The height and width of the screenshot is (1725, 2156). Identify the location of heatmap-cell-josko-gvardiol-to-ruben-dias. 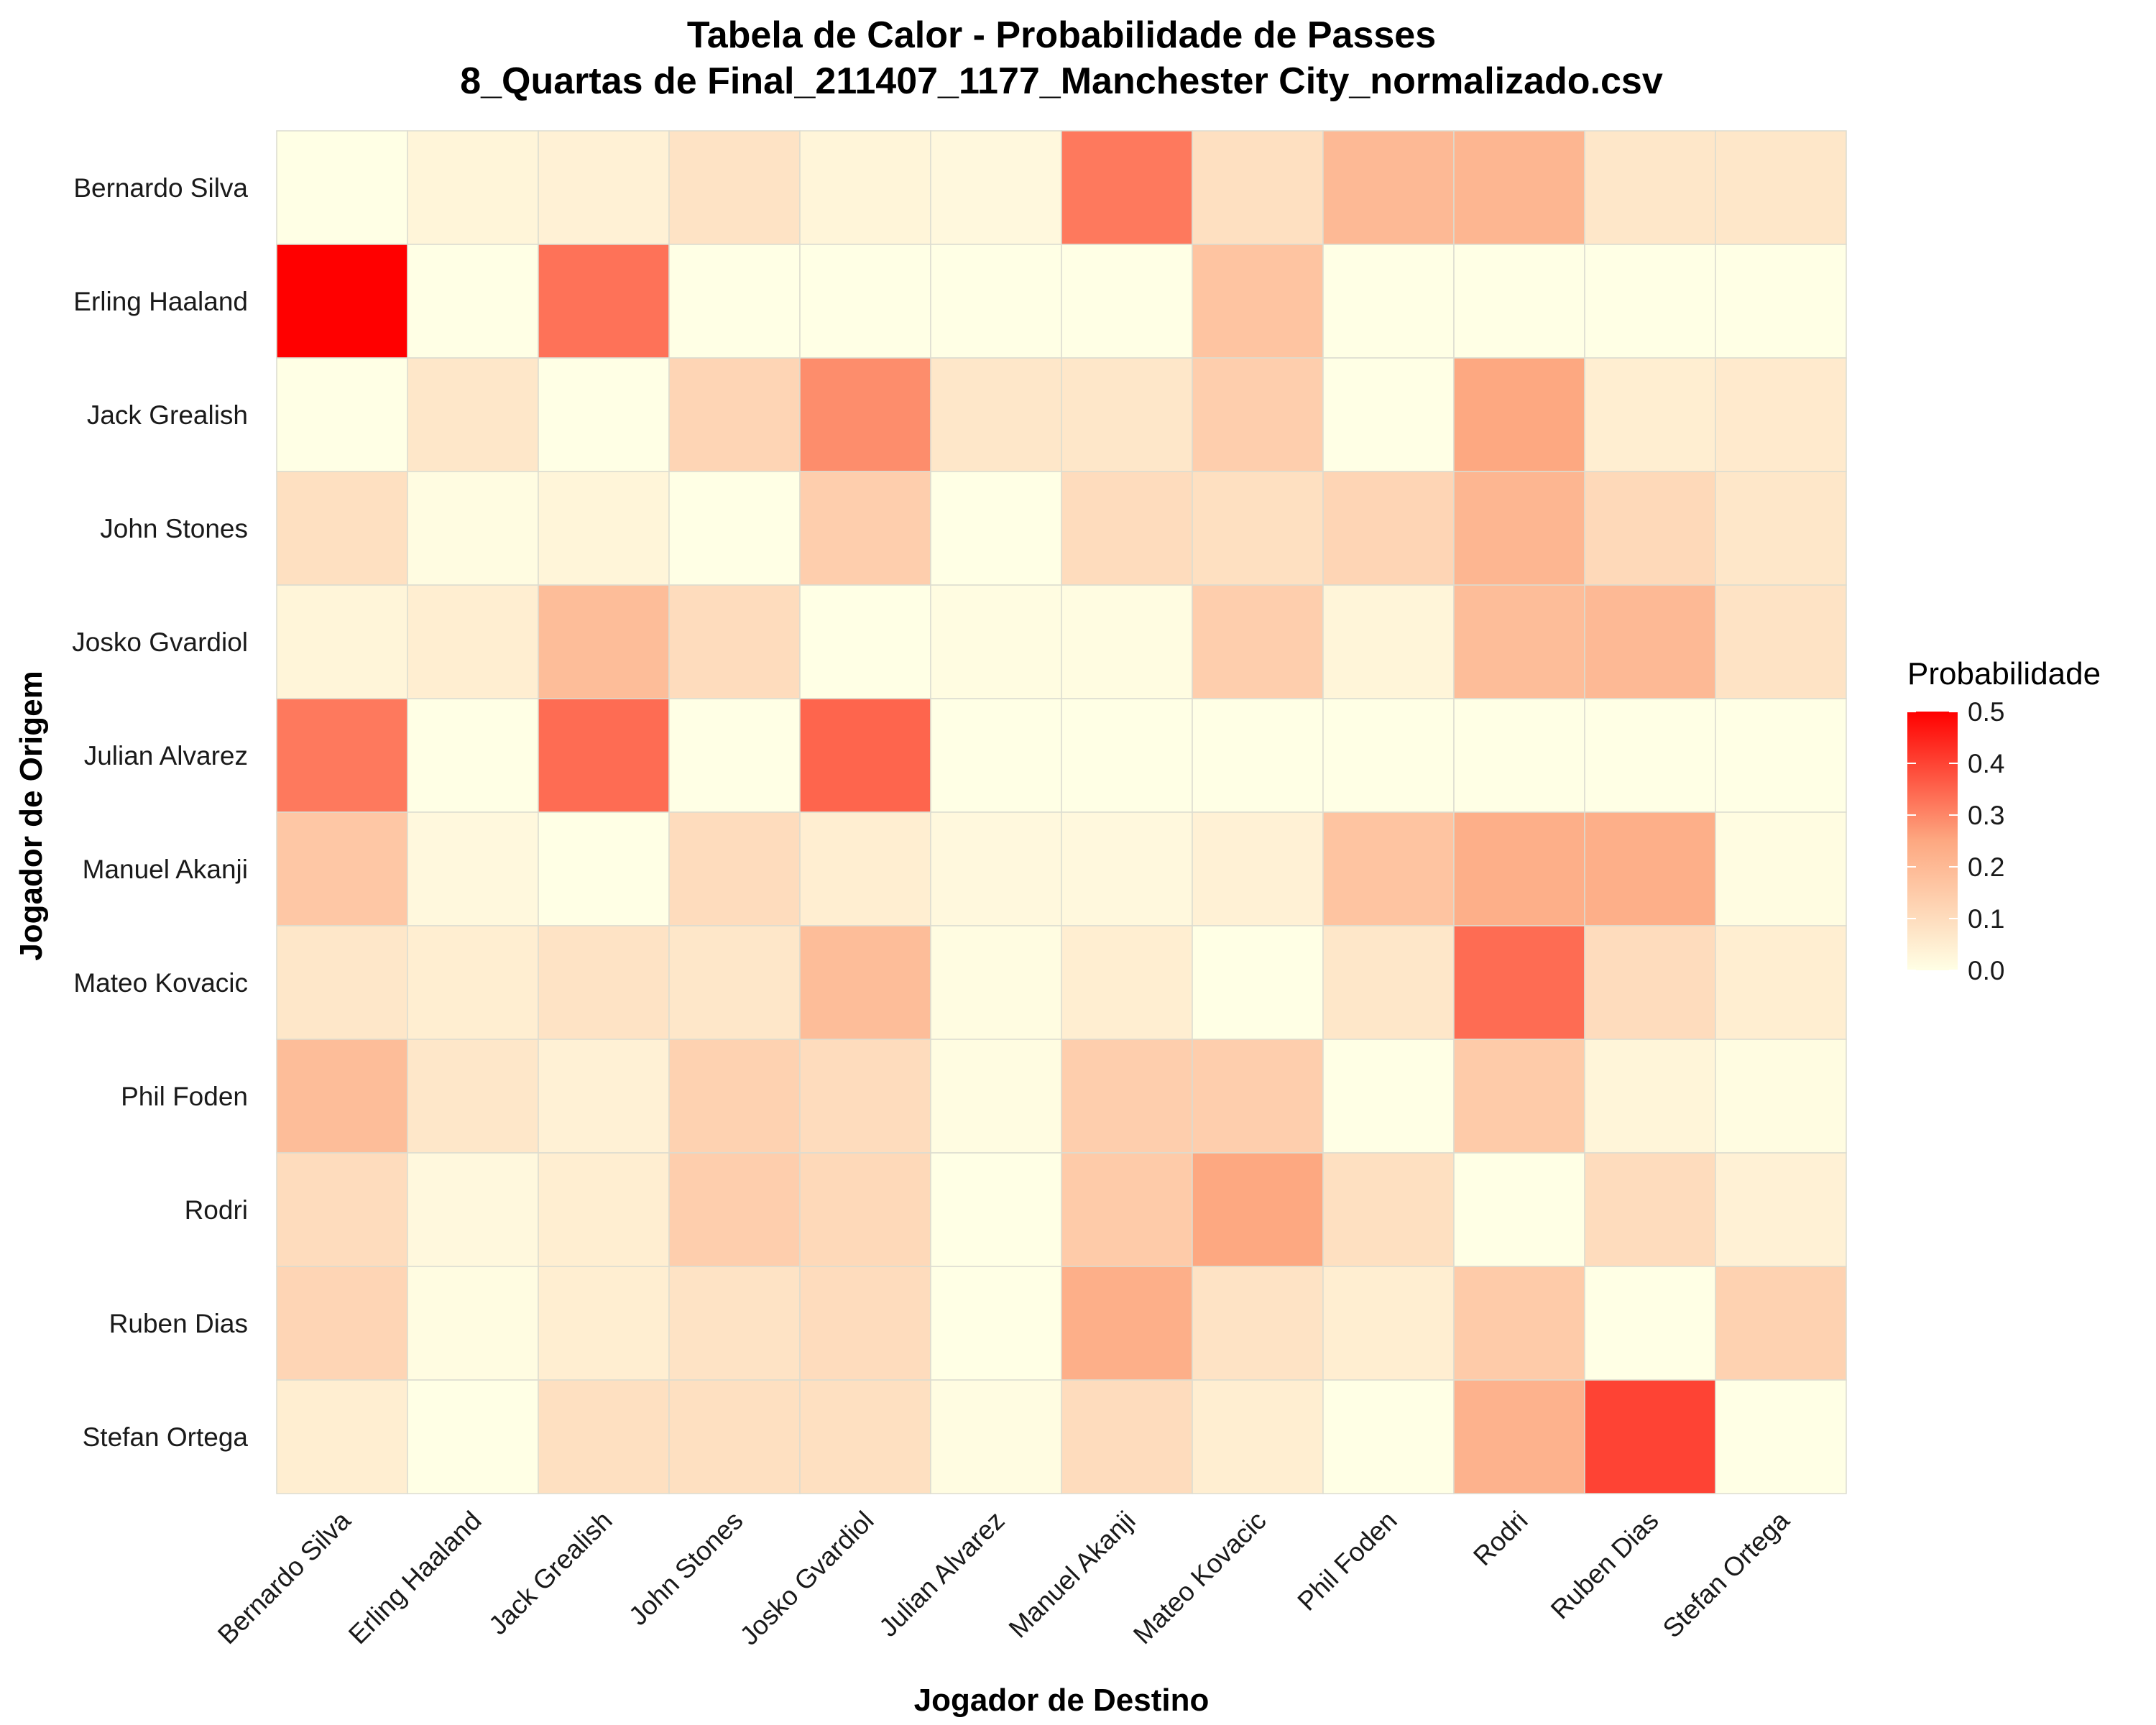
(1650, 641).